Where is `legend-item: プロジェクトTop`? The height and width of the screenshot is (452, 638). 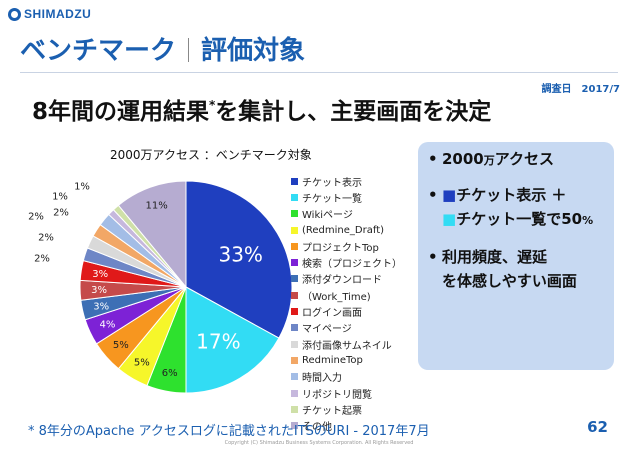 legend-item: プロジェクトTop is located at coordinates (346, 246).